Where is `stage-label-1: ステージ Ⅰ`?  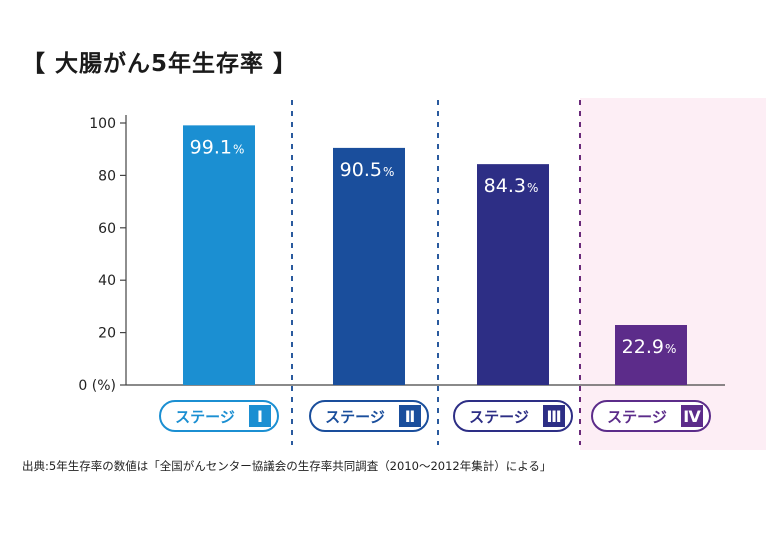 stage-label-1: ステージ Ⅰ is located at coordinates (219, 416).